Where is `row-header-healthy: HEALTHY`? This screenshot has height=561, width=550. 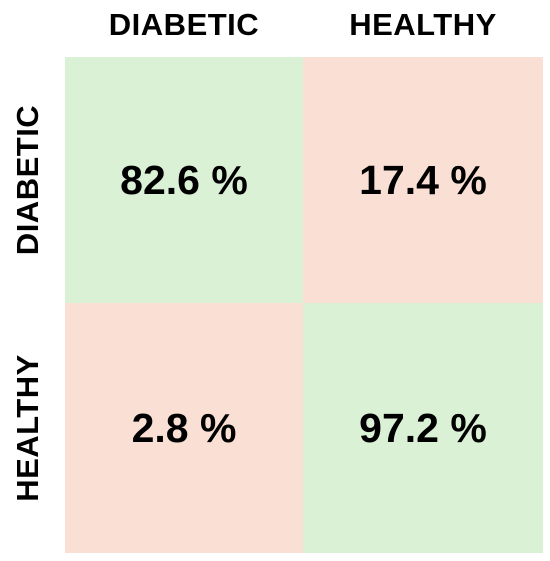 row-header-healthy: HEALTHY is located at coordinates (27, 428).